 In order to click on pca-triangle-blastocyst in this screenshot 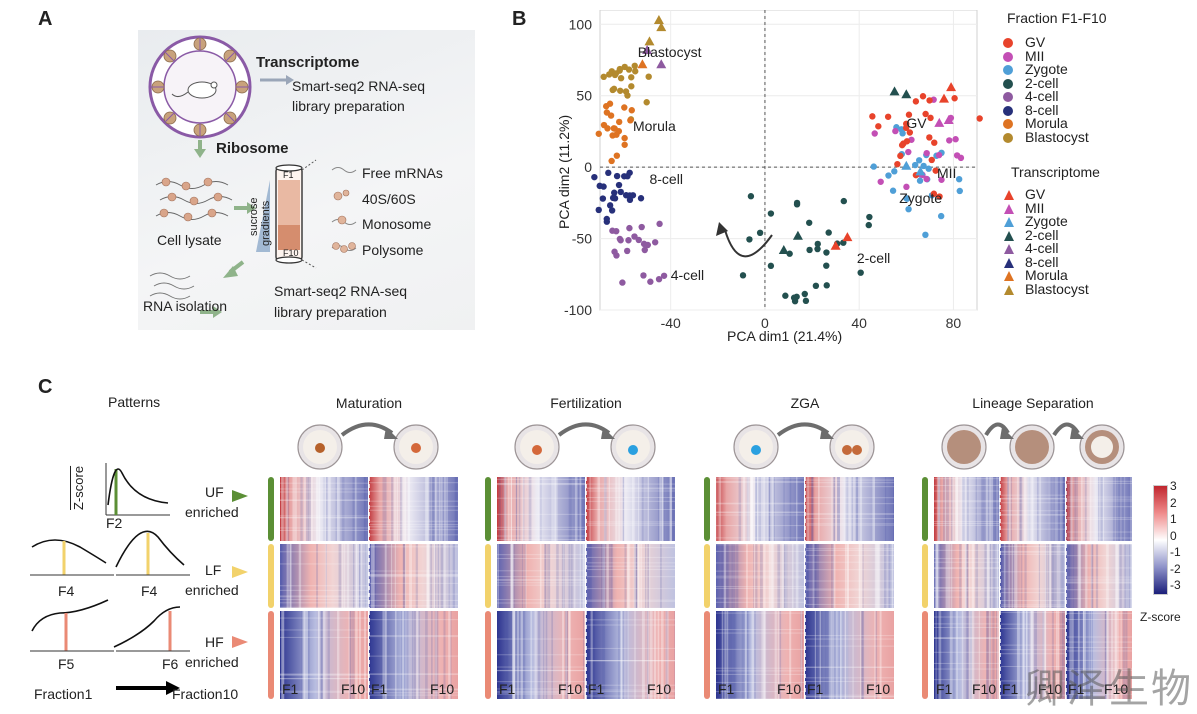, I will do `click(658, 19)`.